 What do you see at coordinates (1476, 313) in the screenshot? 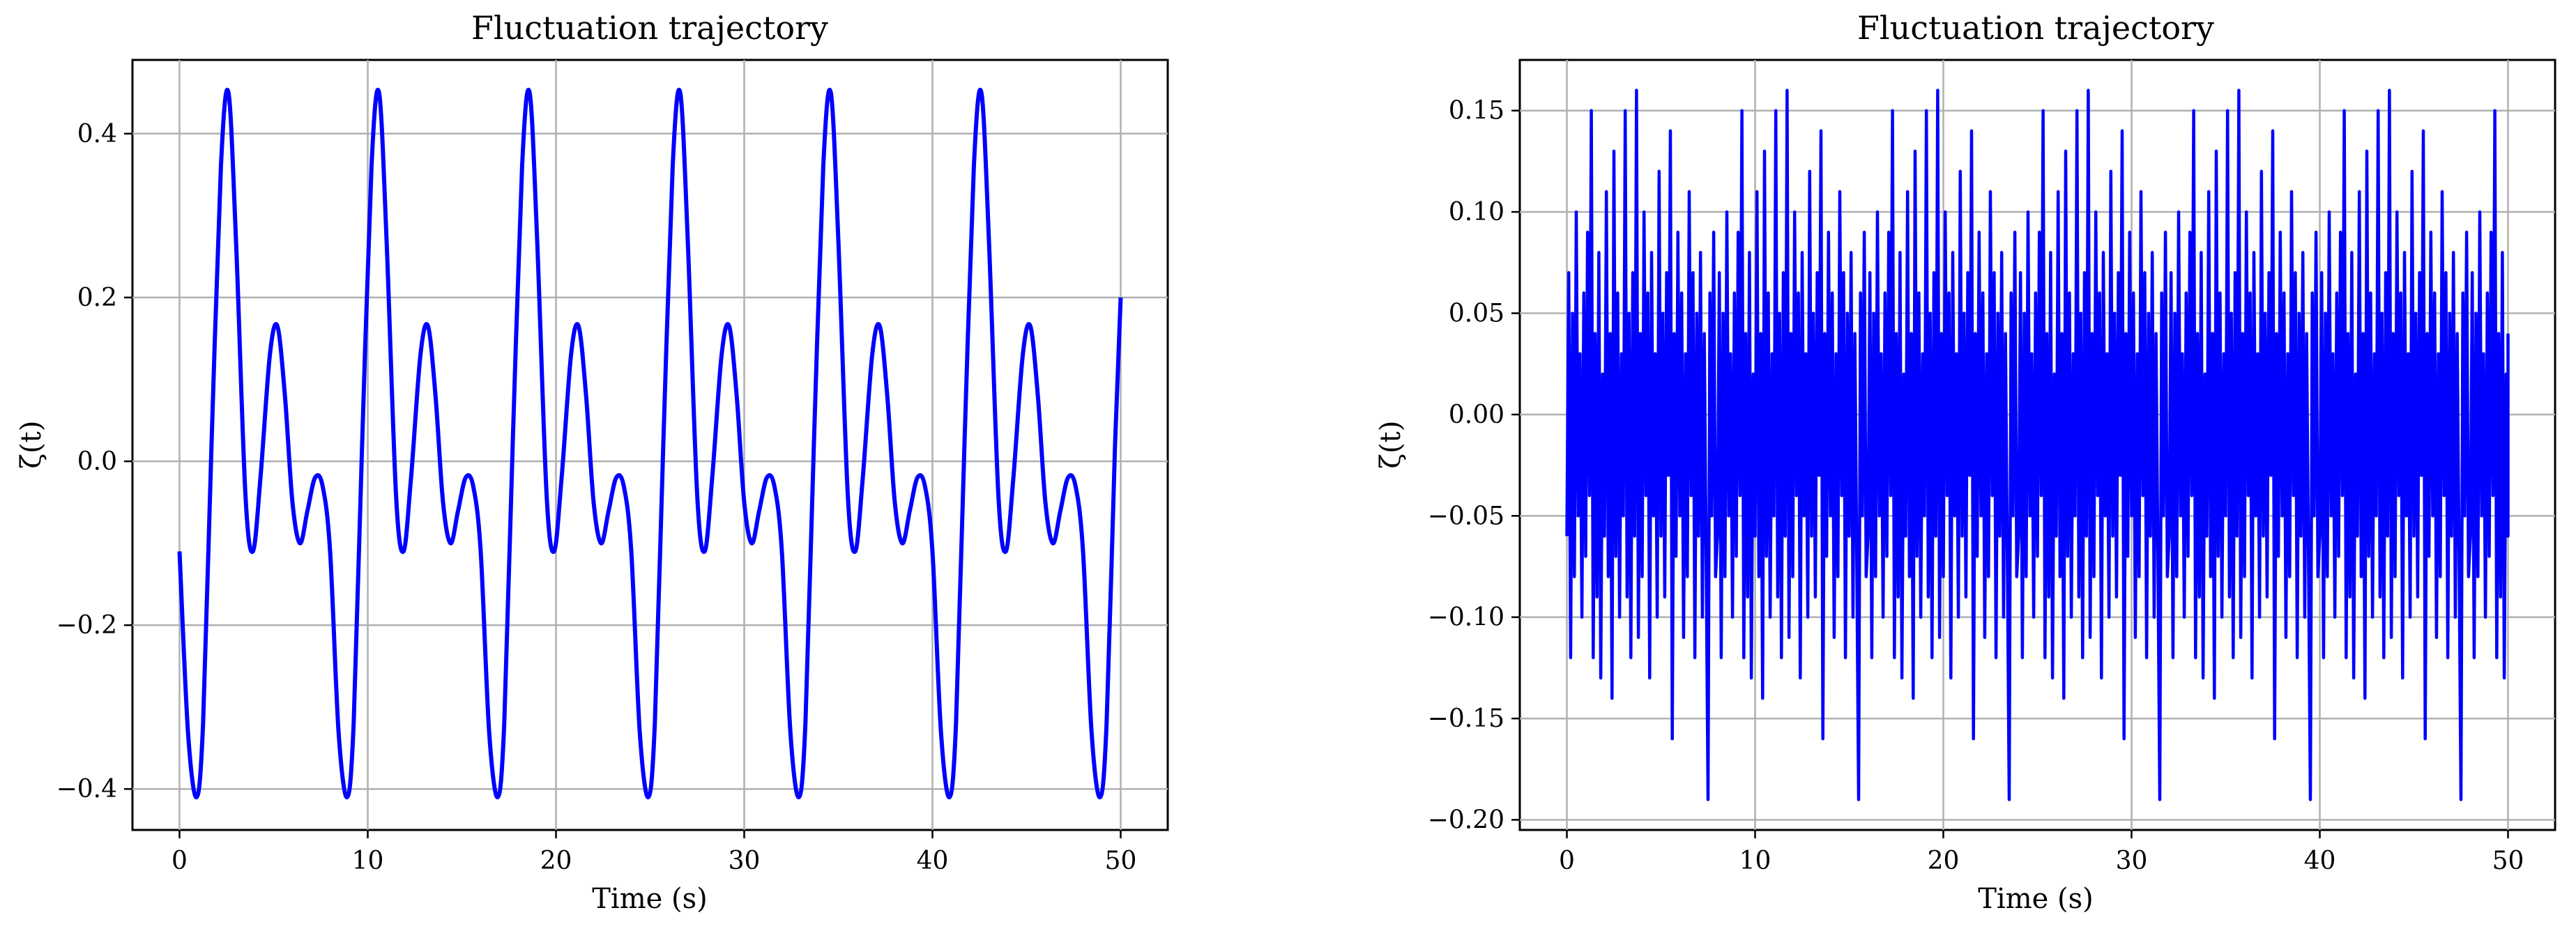
I see `y-tick-label: 0.05` at bounding box center [1476, 313].